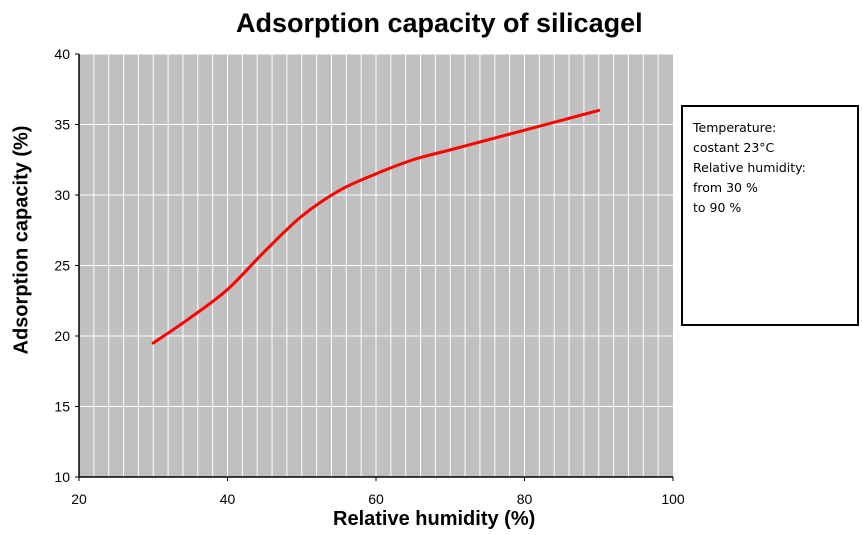 The height and width of the screenshot is (535, 863). Describe the element at coordinates (79, 499) in the screenshot. I see `x-tick-label: 20` at that location.